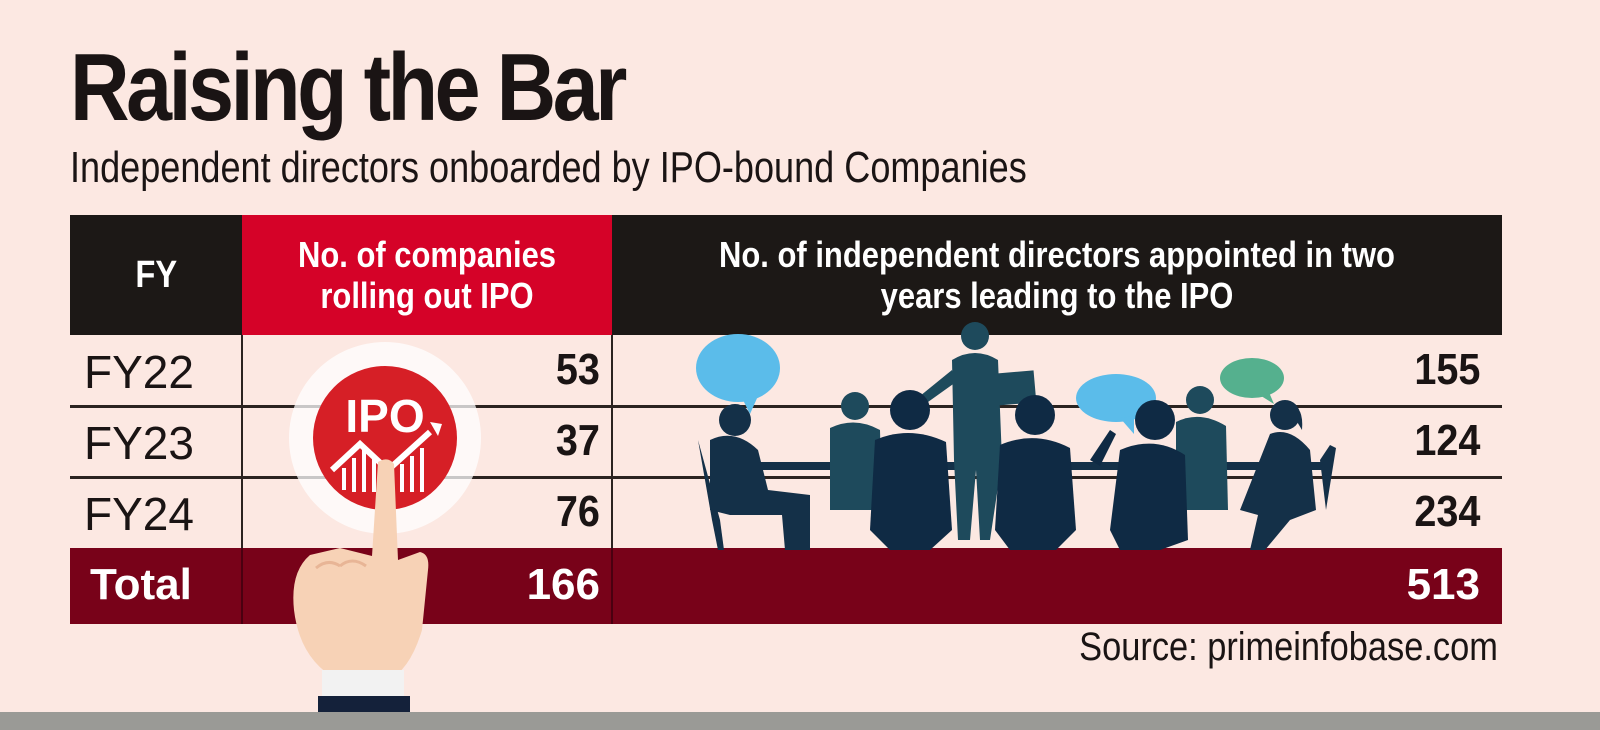 The width and height of the screenshot is (1600, 730). Describe the element at coordinates (348, 87) in the screenshot. I see `chart-title: Raising the Bar` at that location.